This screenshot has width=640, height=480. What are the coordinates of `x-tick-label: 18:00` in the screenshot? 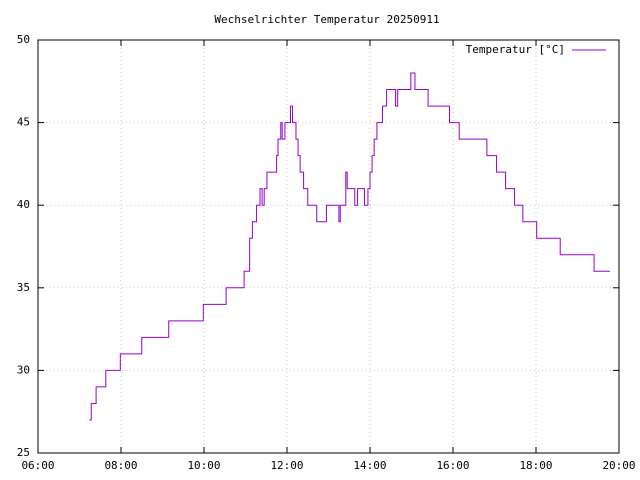 It's located at (535, 465).